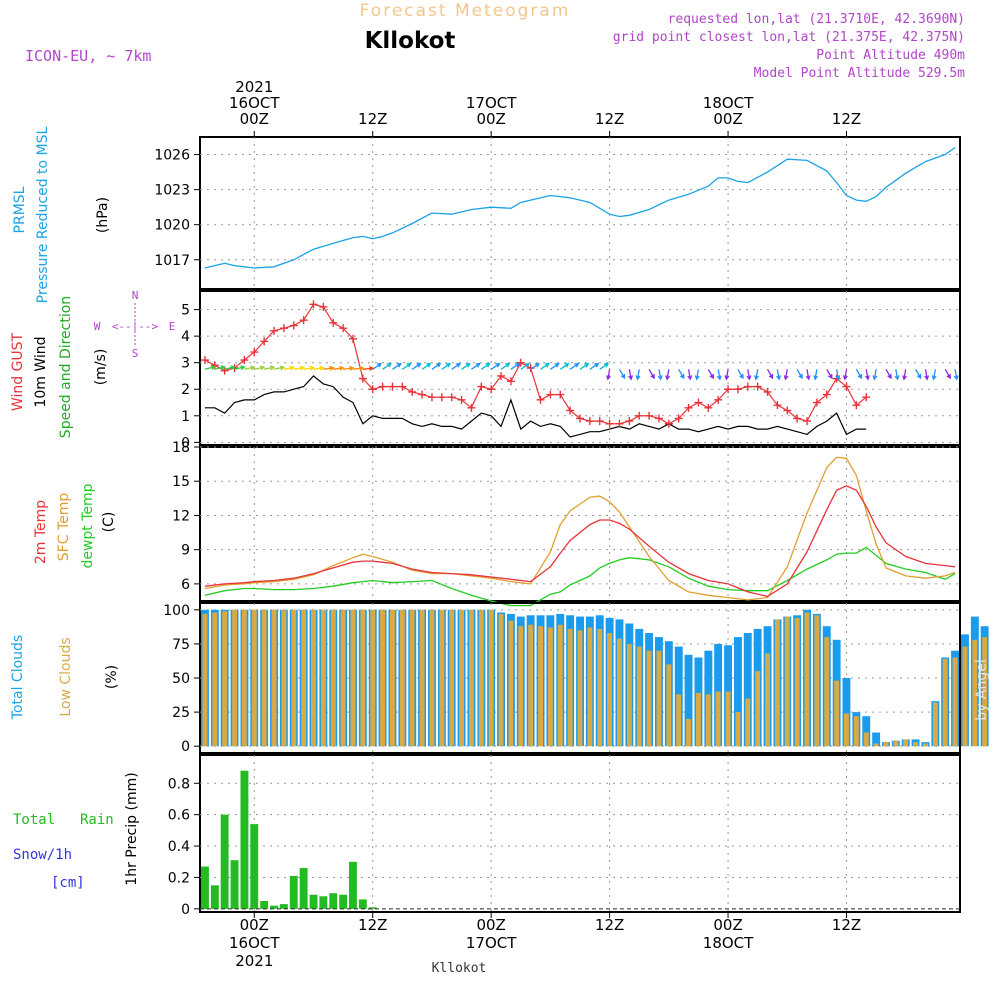  What do you see at coordinates (185, 337) in the screenshot?
I see `y-tick-label: 4` at bounding box center [185, 337].